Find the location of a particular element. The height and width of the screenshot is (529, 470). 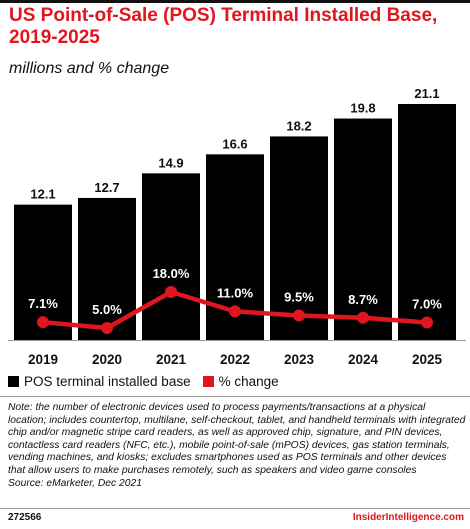

bar-2025 is located at coordinates (427, 222).